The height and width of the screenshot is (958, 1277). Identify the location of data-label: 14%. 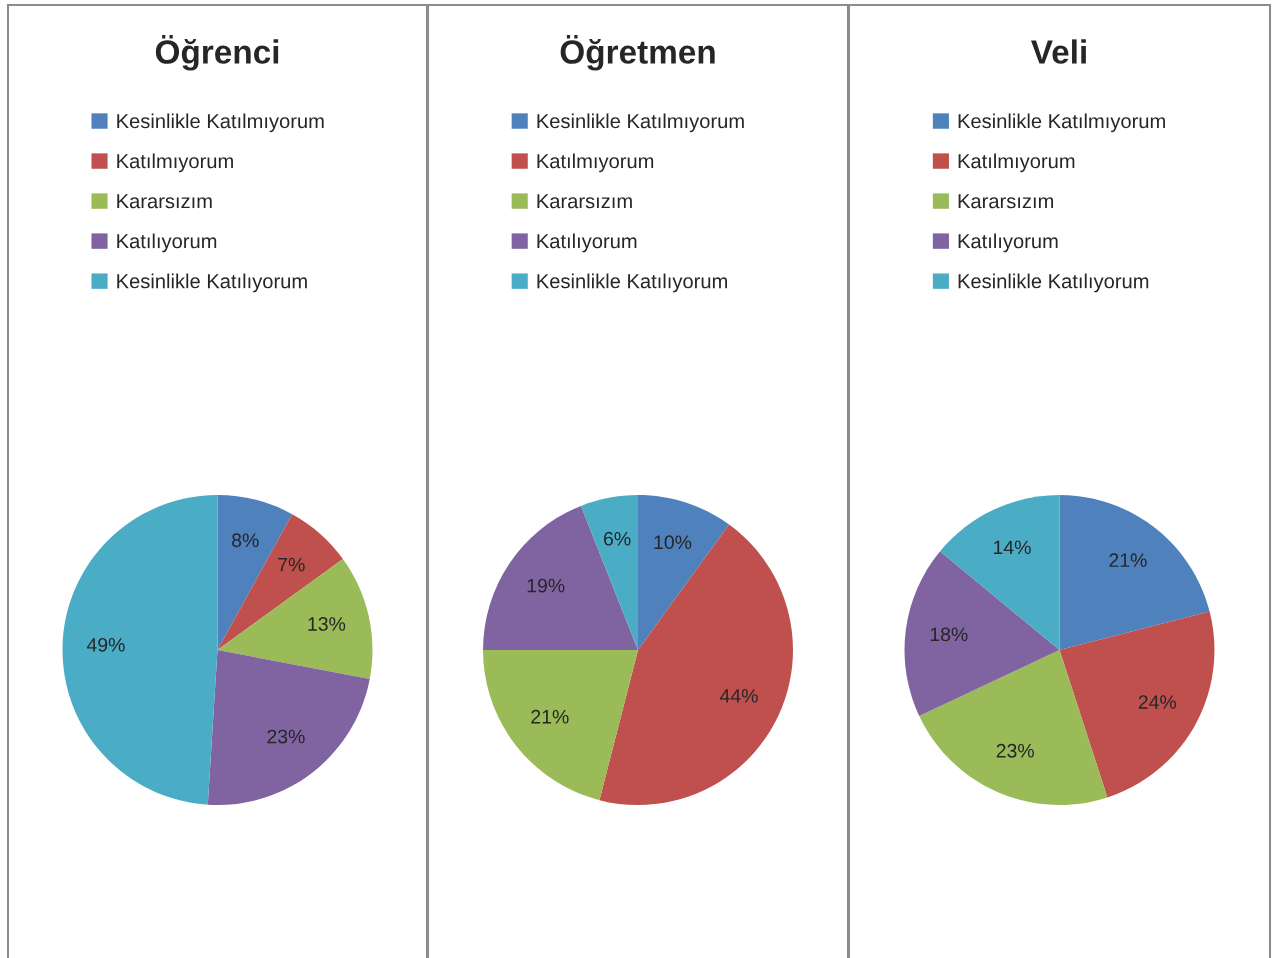
(1012, 547).